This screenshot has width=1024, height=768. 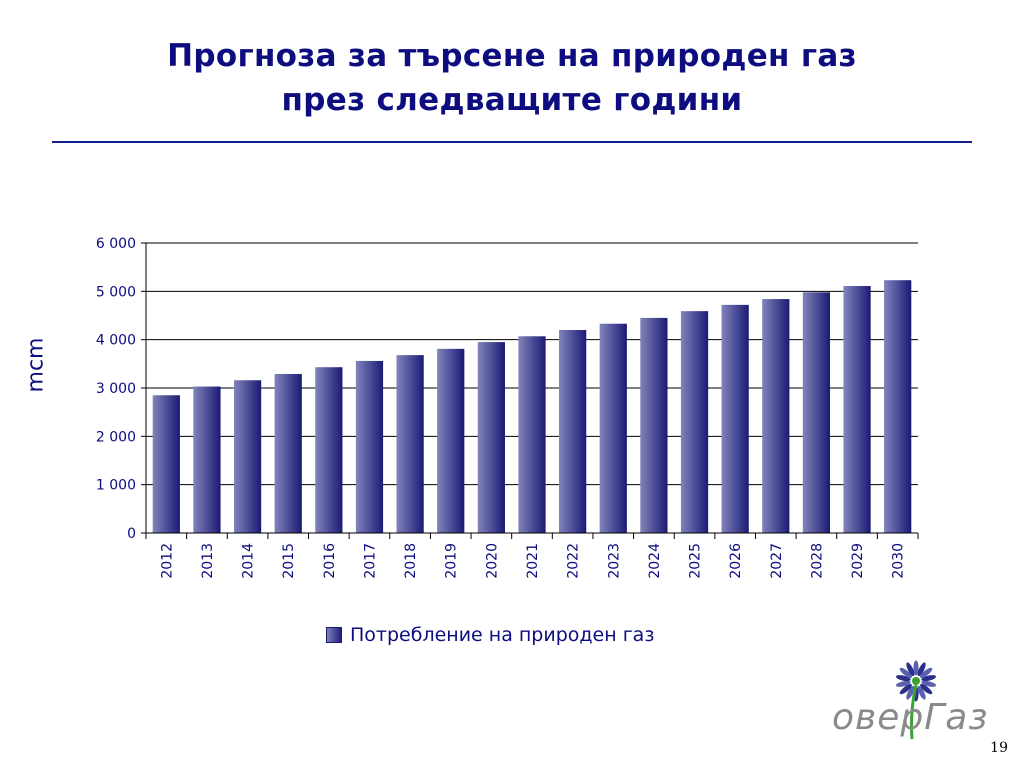 What do you see at coordinates (574, 561) in the screenshot?
I see `x-tick-label: 2022` at bounding box center [574, 561].